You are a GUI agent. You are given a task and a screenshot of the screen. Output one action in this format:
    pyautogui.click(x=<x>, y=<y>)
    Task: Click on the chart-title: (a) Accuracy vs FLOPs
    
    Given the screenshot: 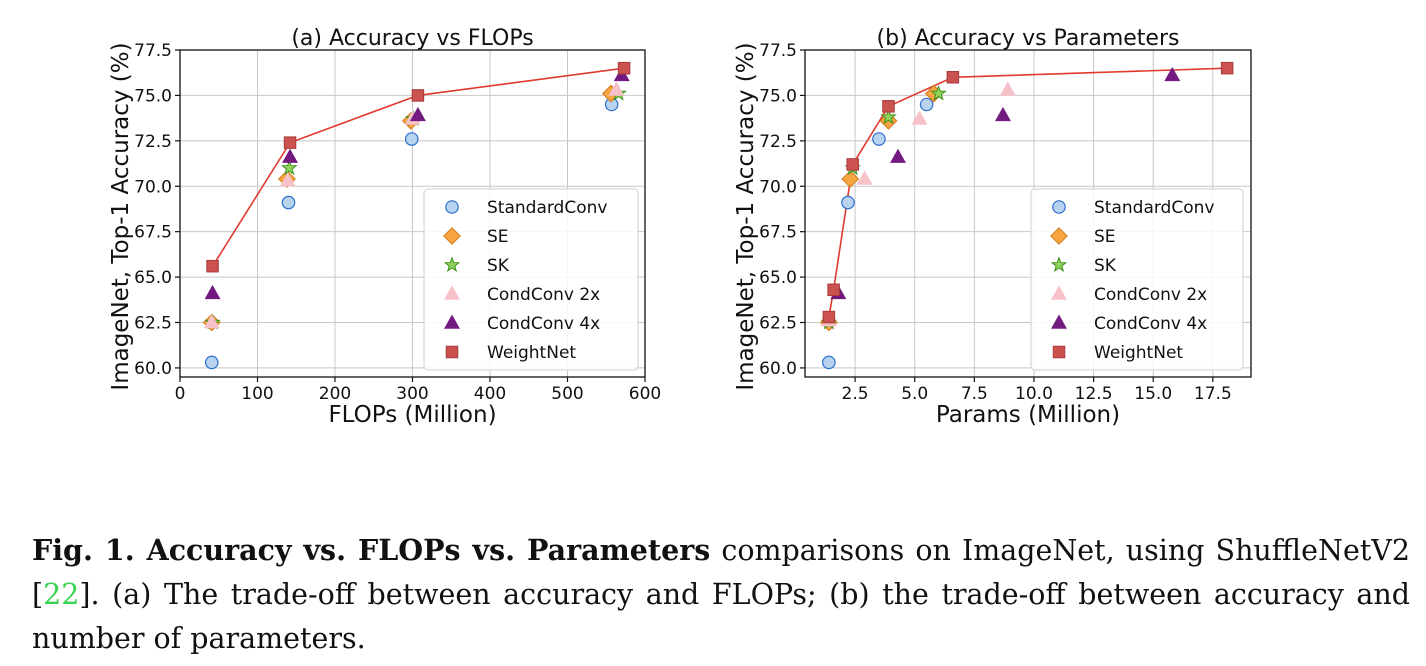 What is the action you would take?
    pyautogui.click(x=412, y=38)
    